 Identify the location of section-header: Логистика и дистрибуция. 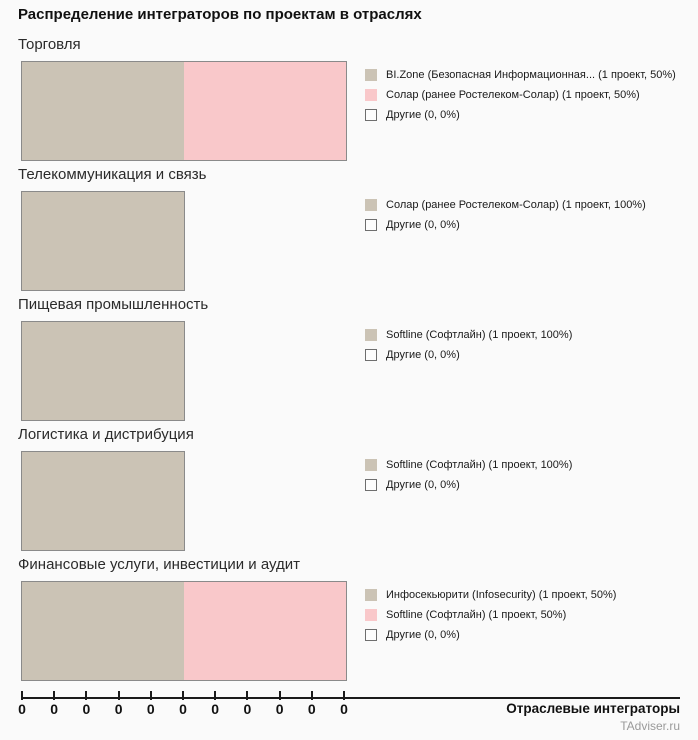
(106, 434).